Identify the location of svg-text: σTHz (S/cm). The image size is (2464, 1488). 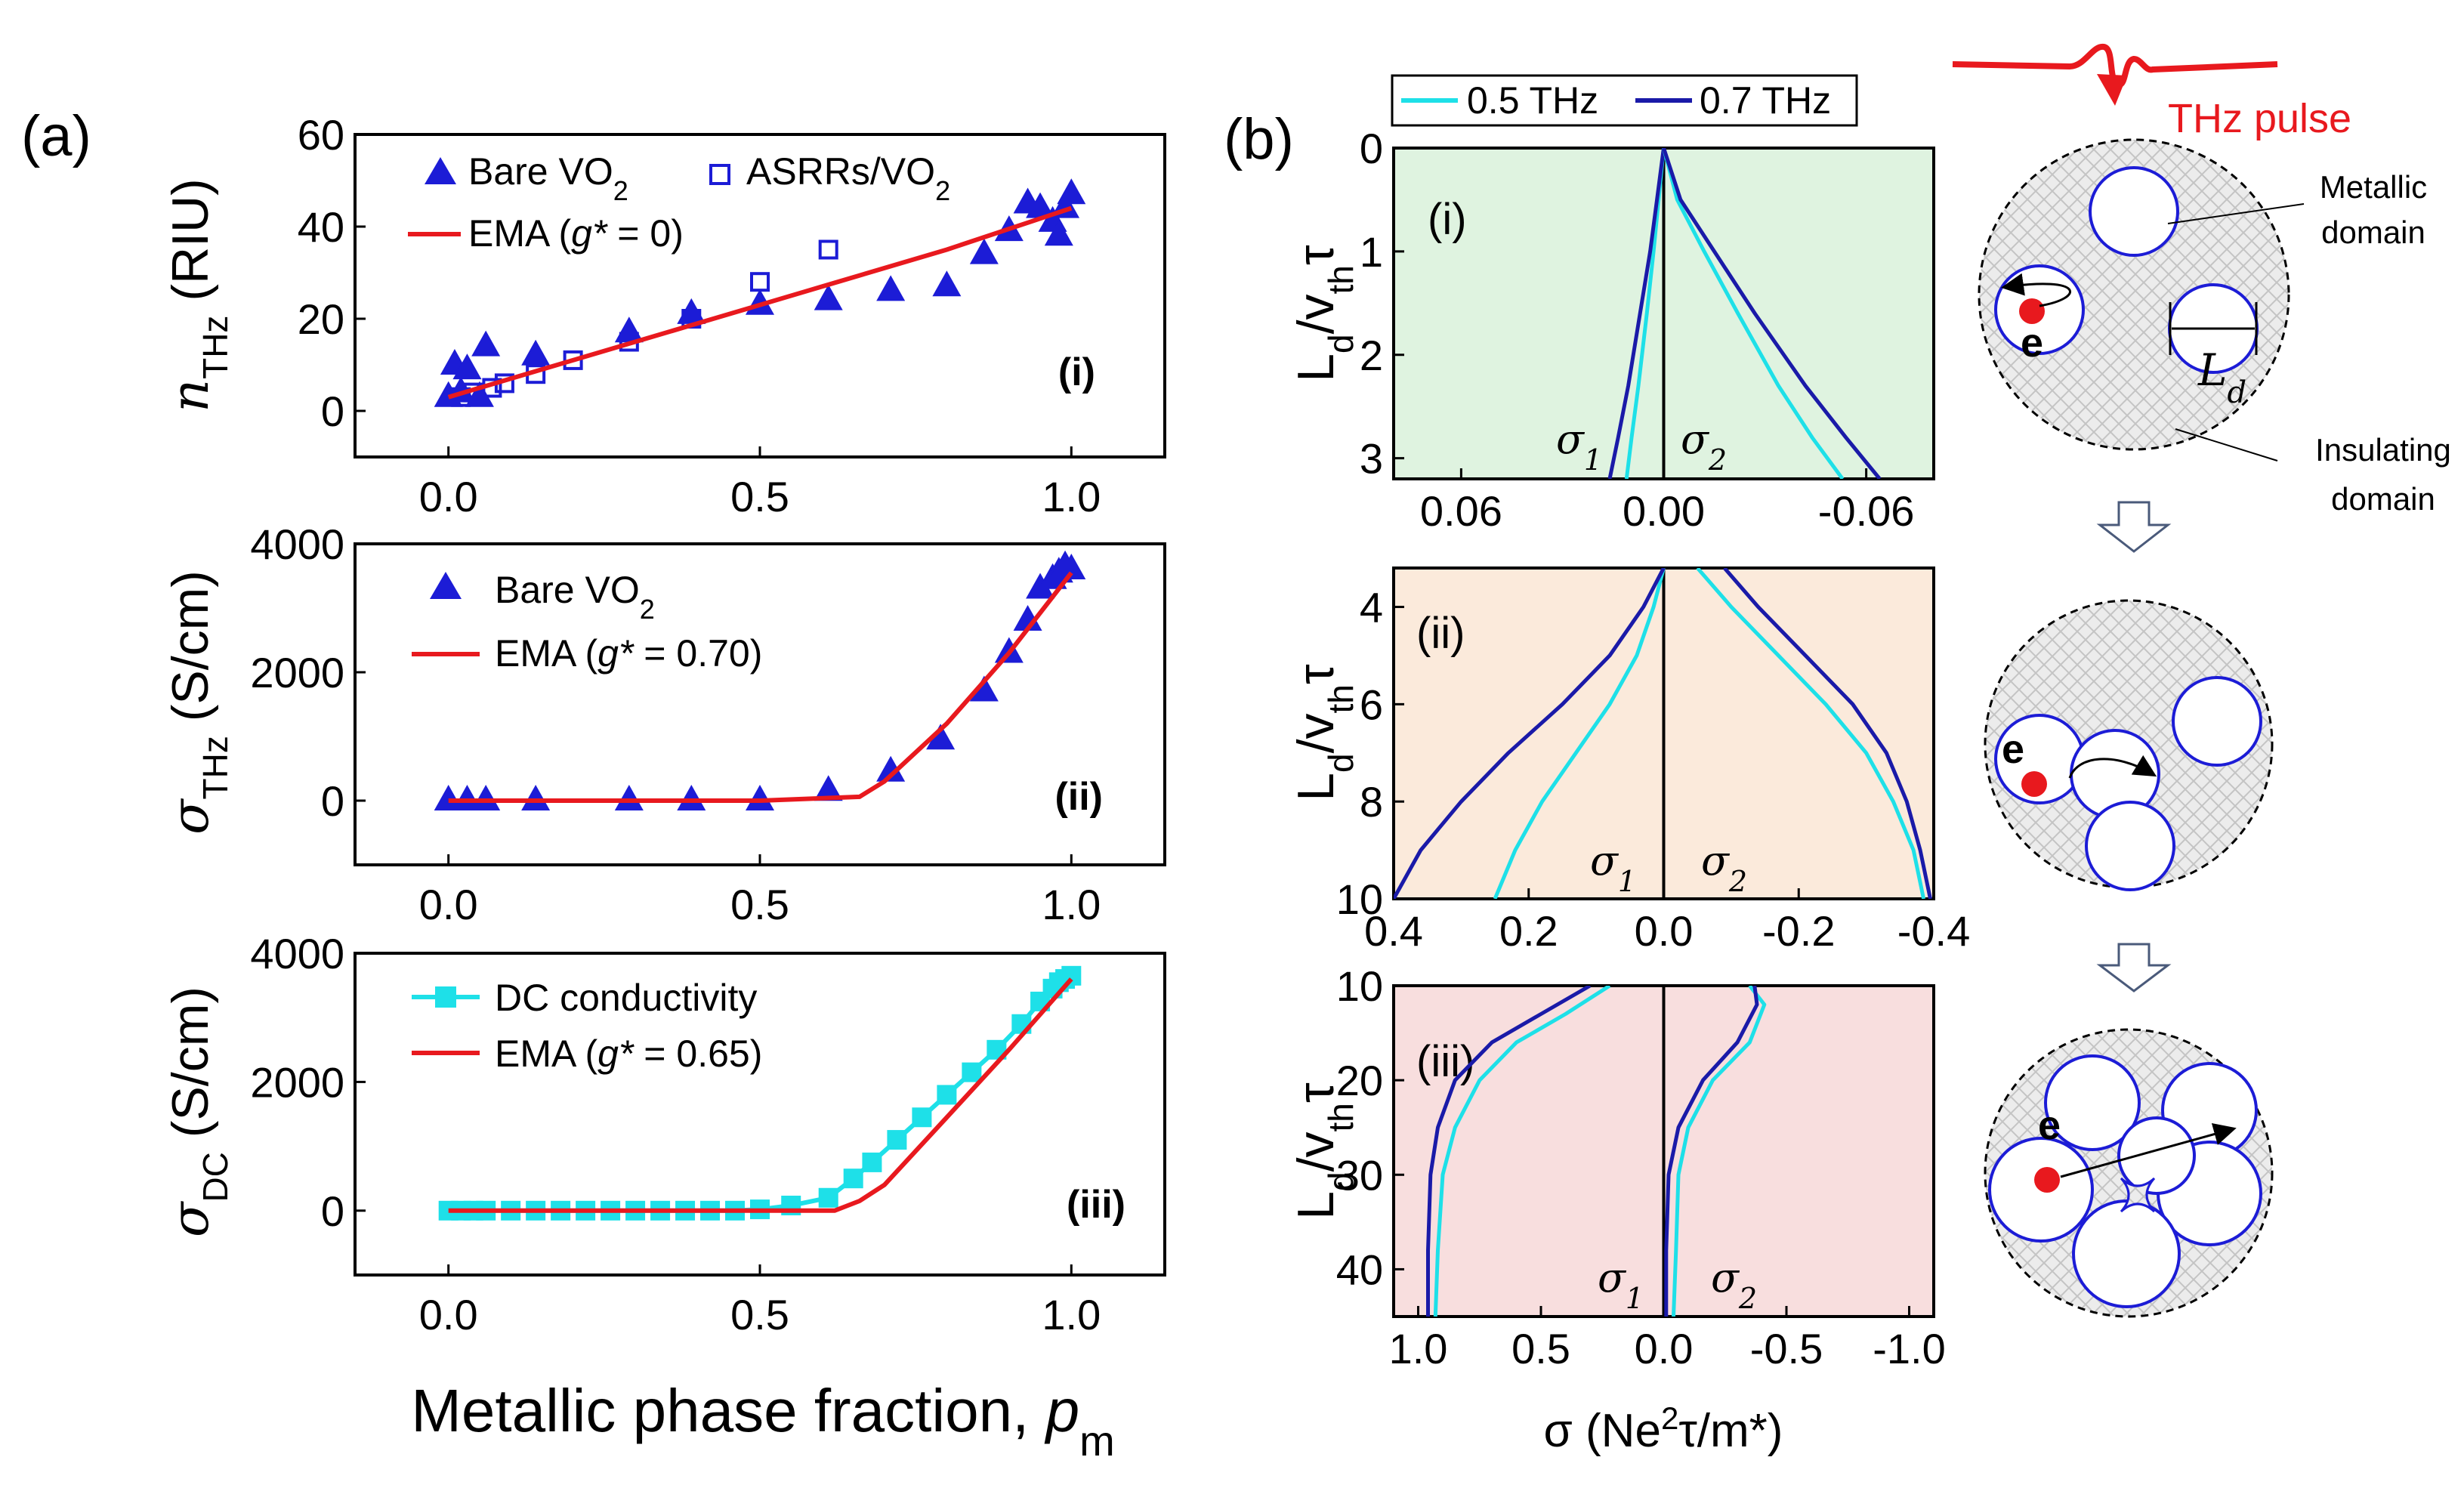
(198, 702).